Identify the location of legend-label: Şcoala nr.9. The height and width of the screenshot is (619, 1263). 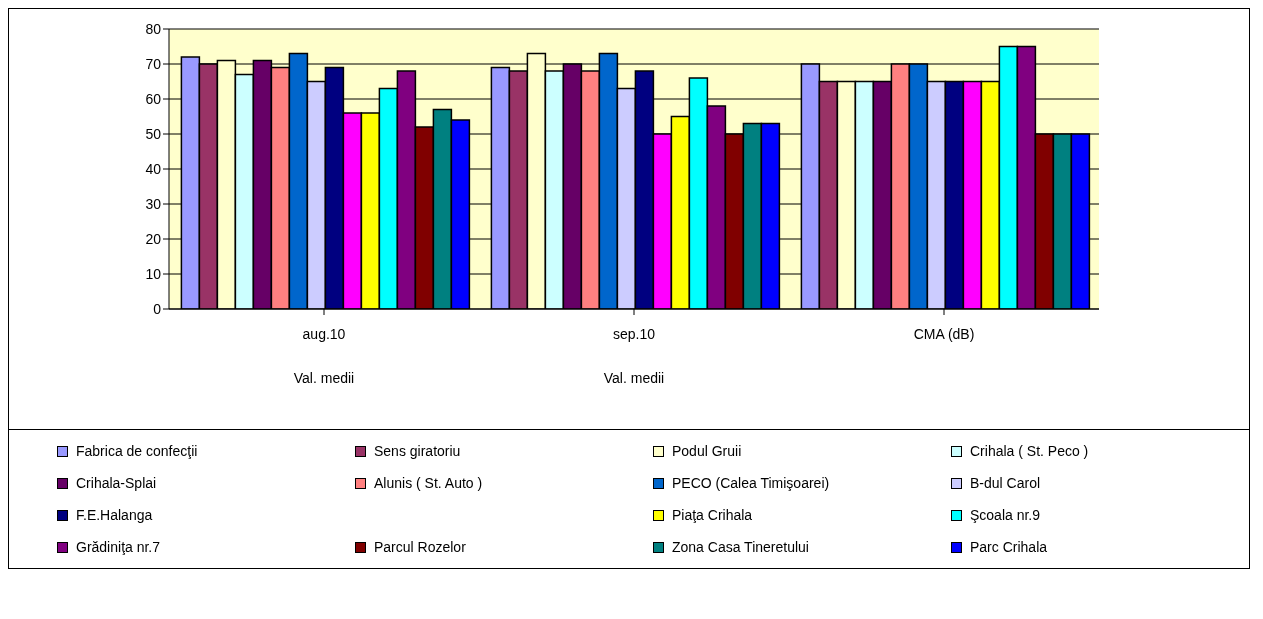
(1005, 515).